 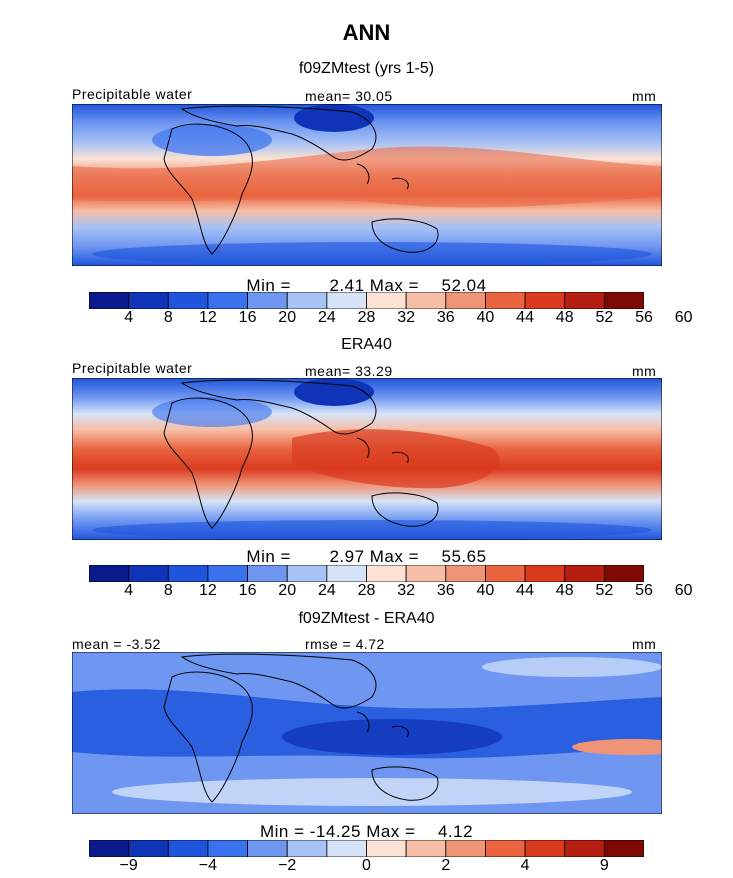 What do you see at coordinates (116, 644) in the screenshot?
I see `panel-3-mean-label: mean = -3.52` at bounding box center [116, 644].